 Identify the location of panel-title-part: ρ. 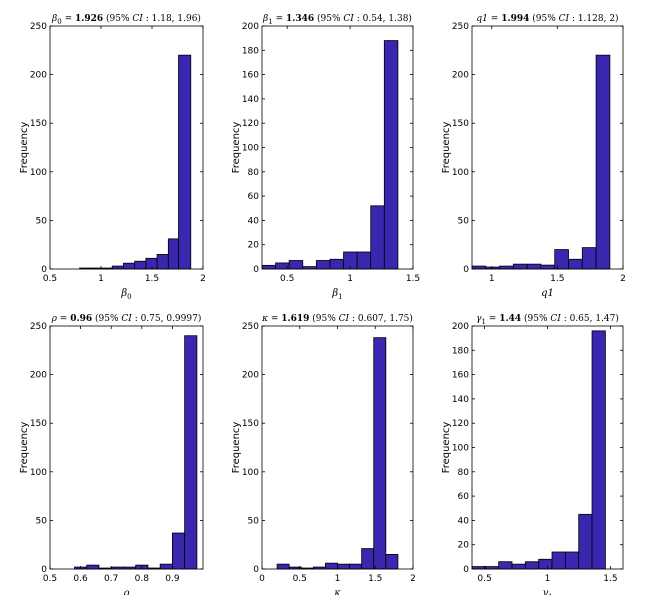
(54, 319).